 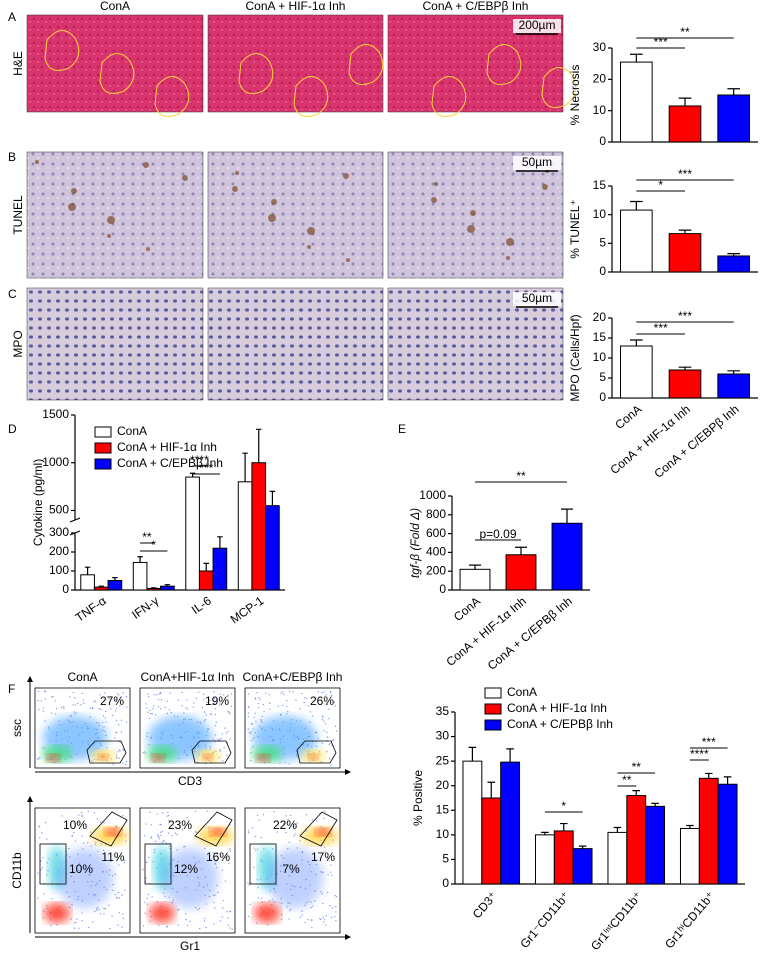 I want to click on y-tick-label: 1500, so click(x=55, y=414).